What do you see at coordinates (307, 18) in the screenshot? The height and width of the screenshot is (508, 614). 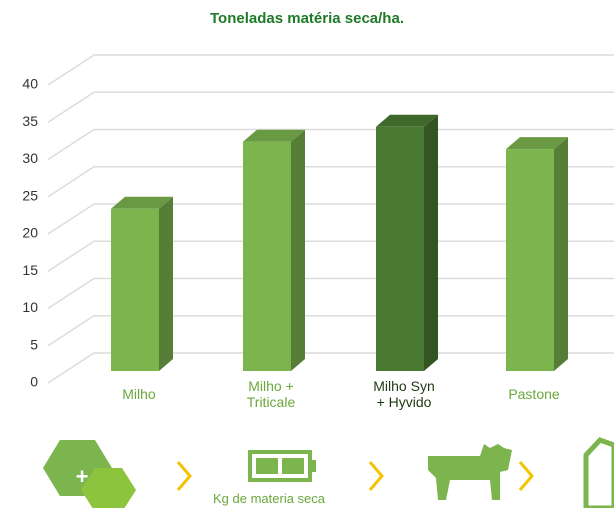 I see `chart-title: Toneladas matéria seca/ha.` at bounding box center [307, 18].